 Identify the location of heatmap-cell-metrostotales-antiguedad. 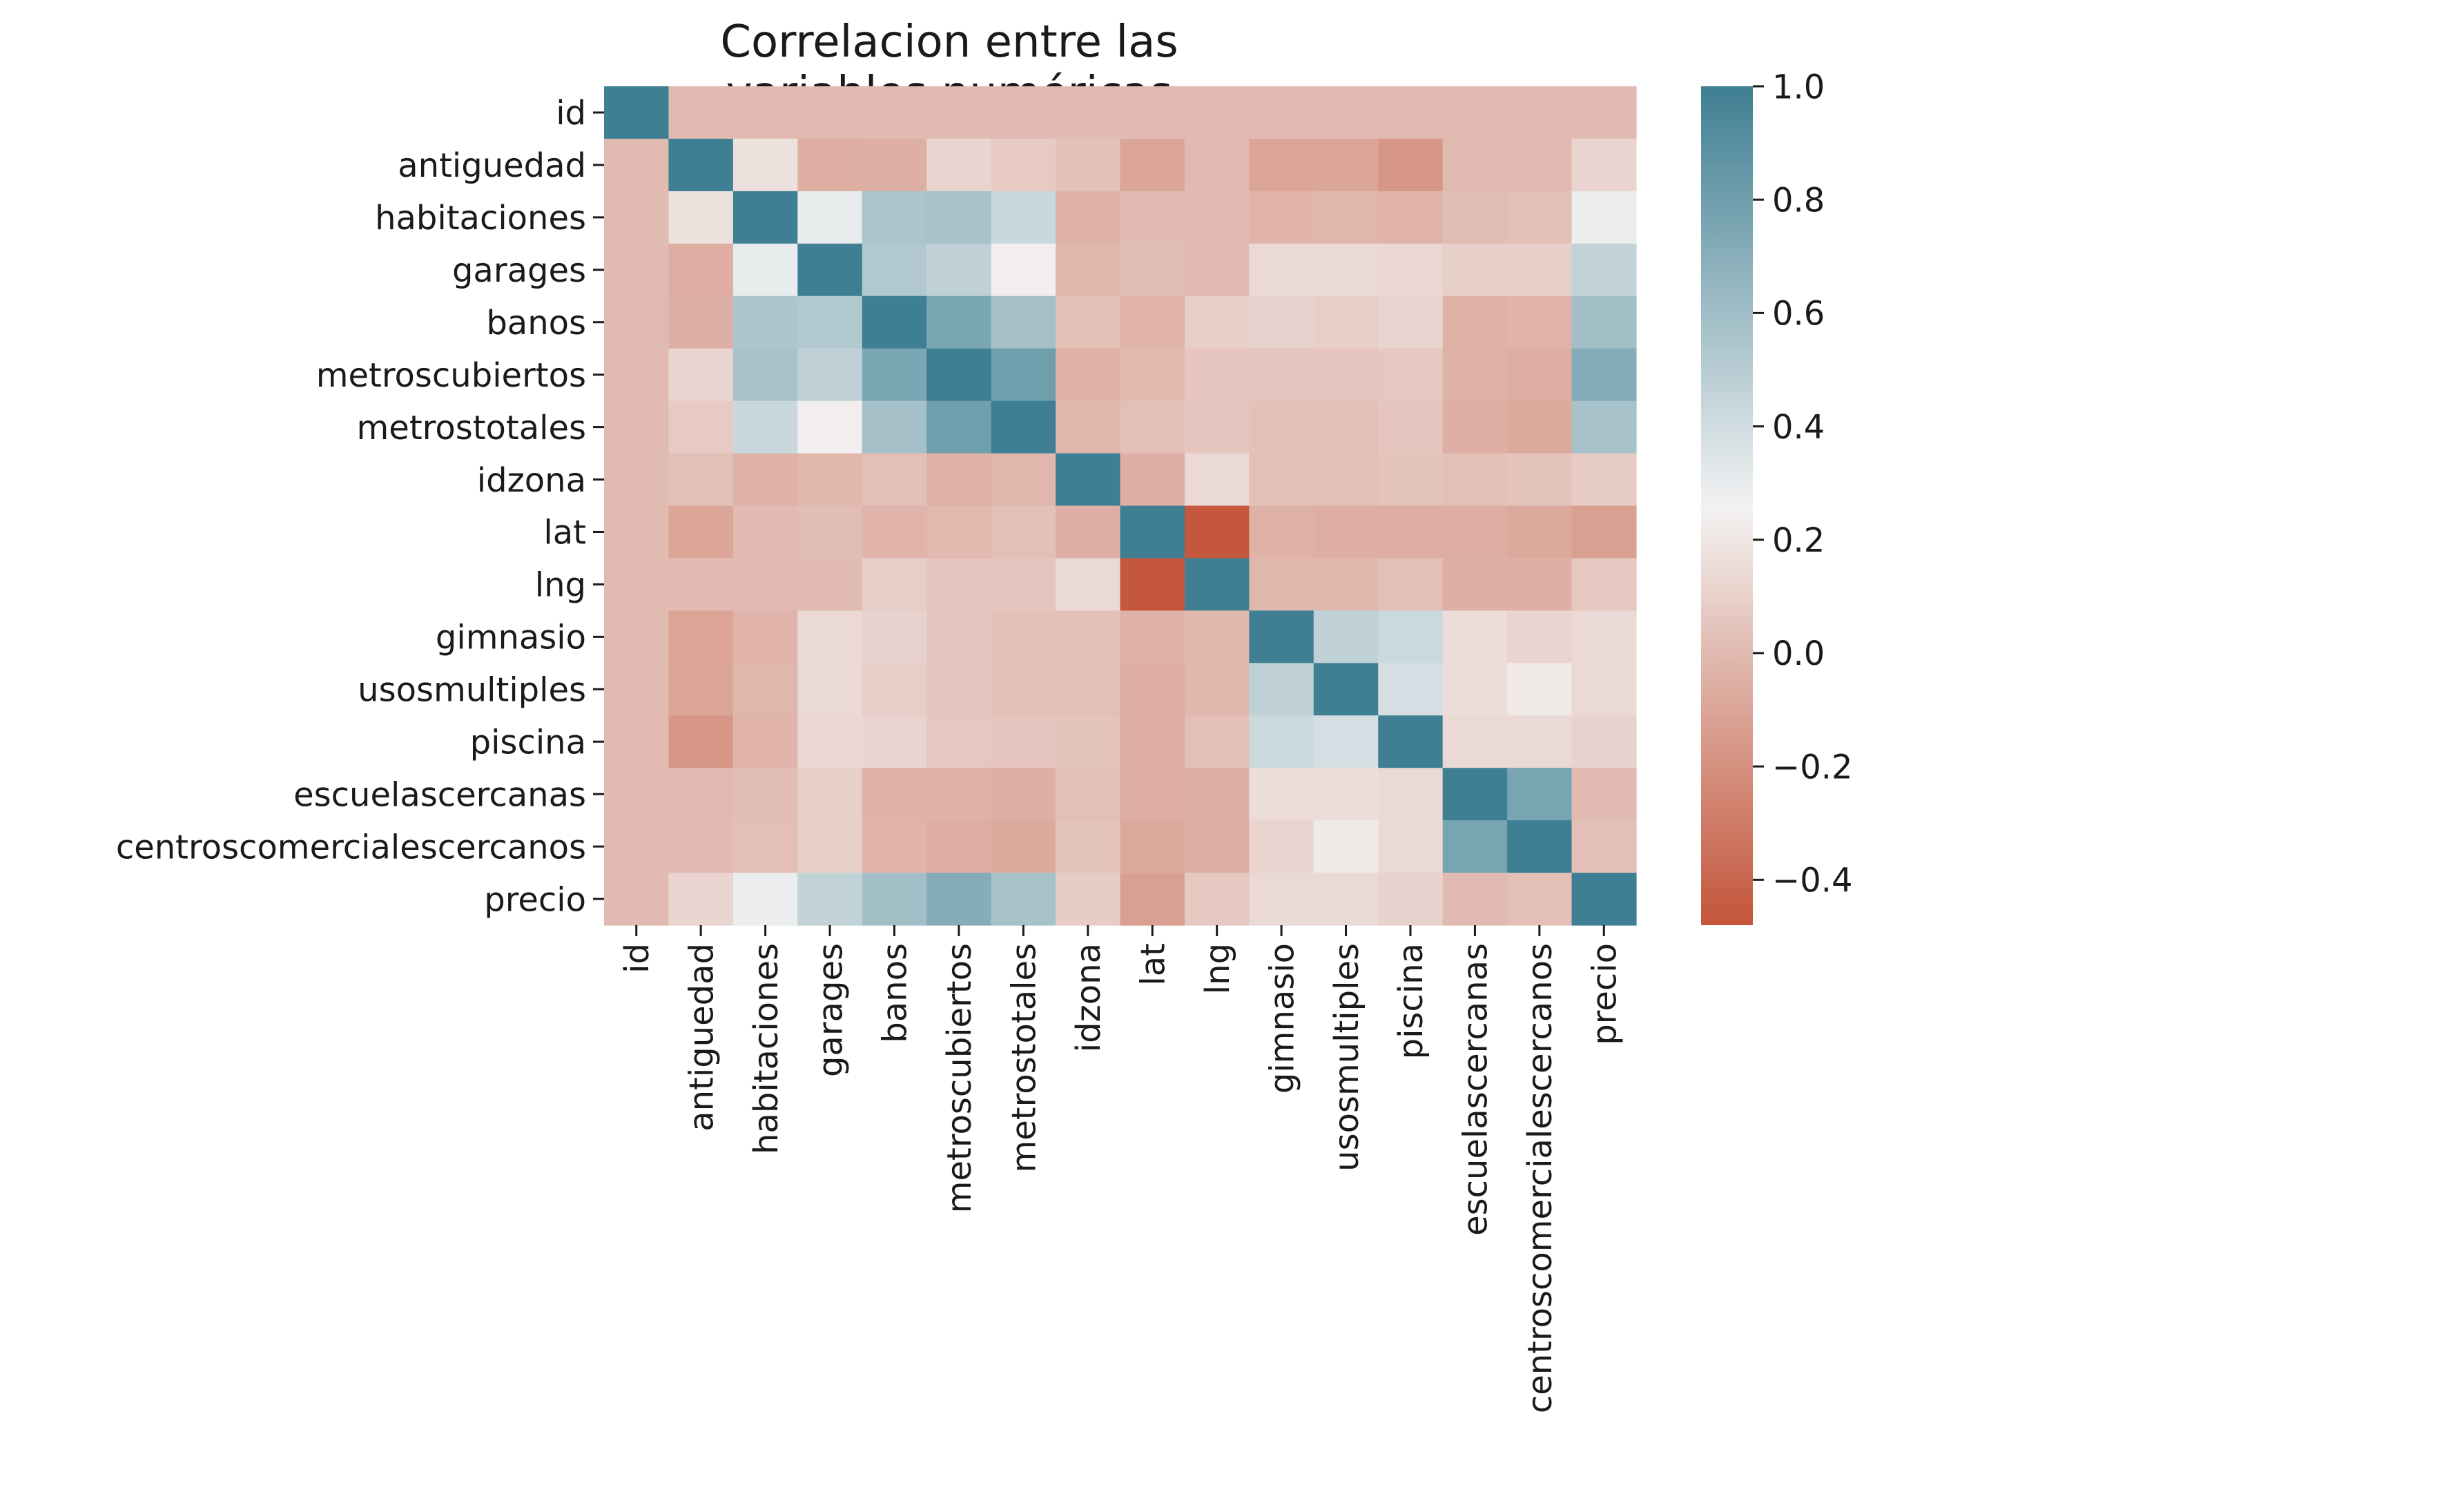
(701, 427).